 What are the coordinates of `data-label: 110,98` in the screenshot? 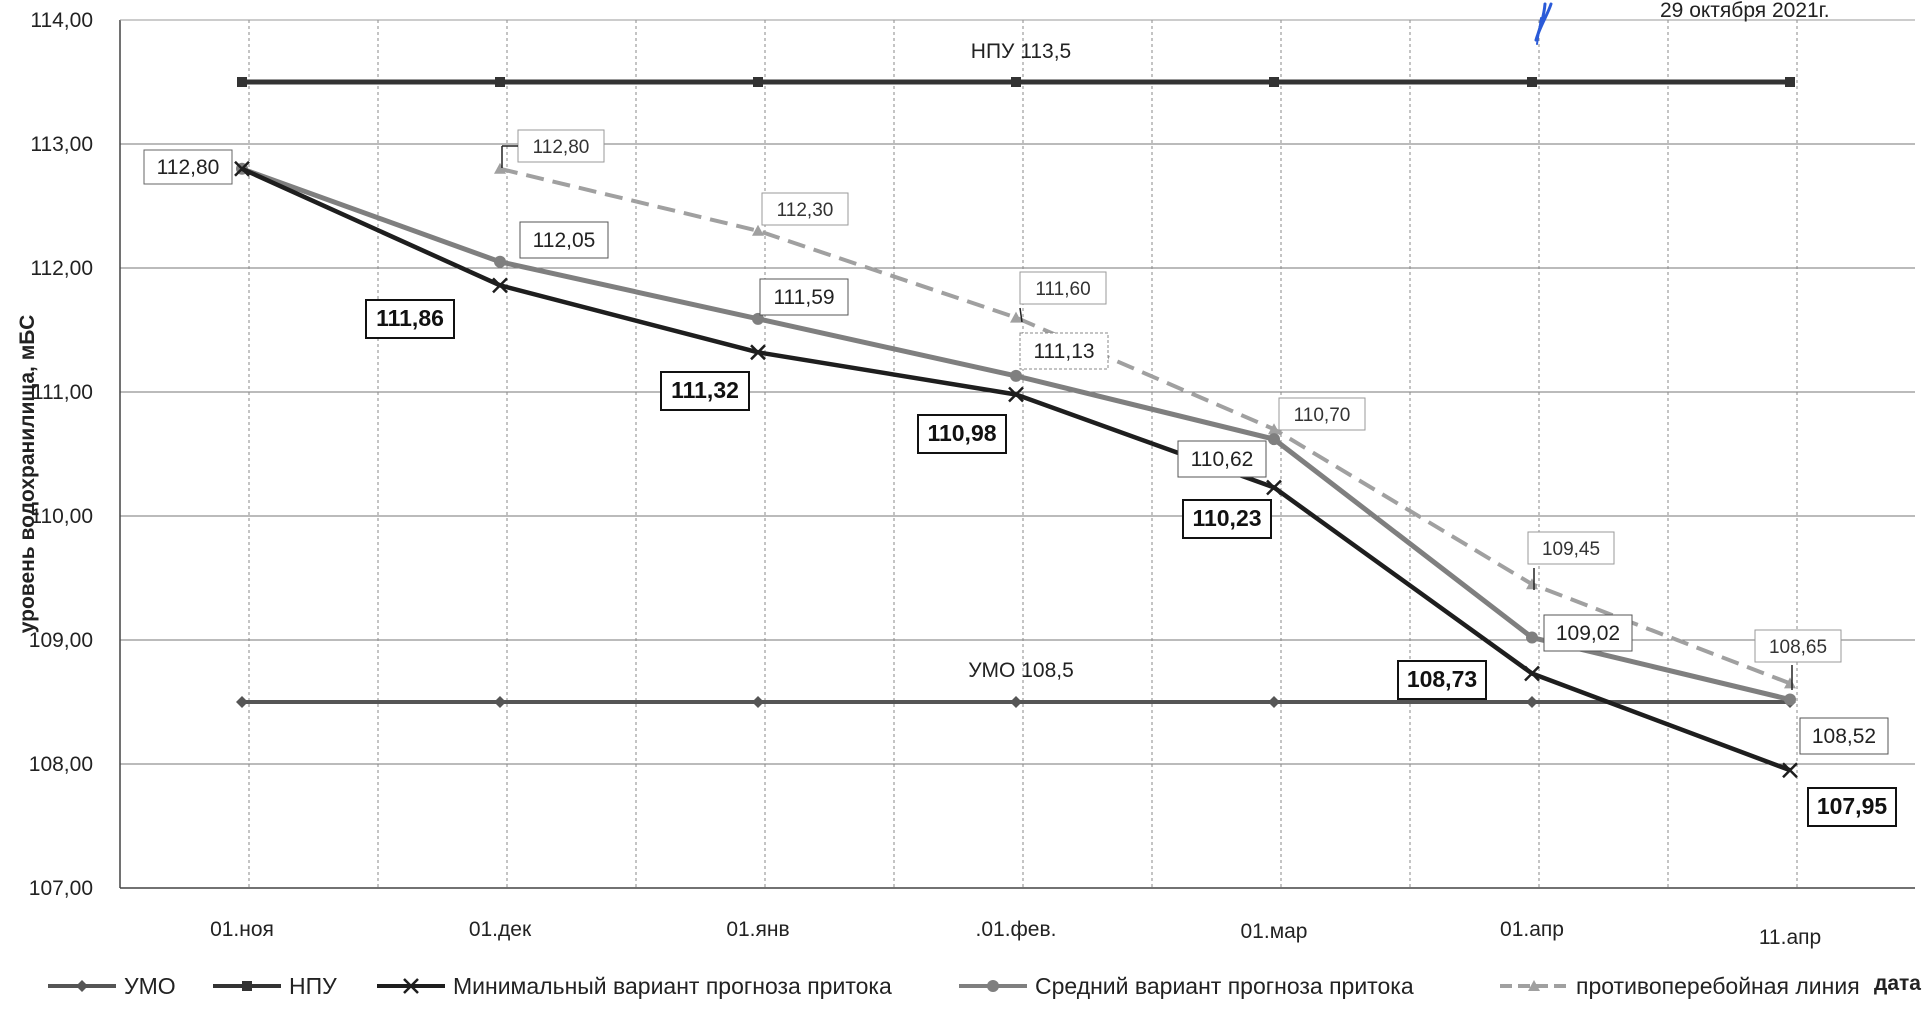 It's located at (962, 434).